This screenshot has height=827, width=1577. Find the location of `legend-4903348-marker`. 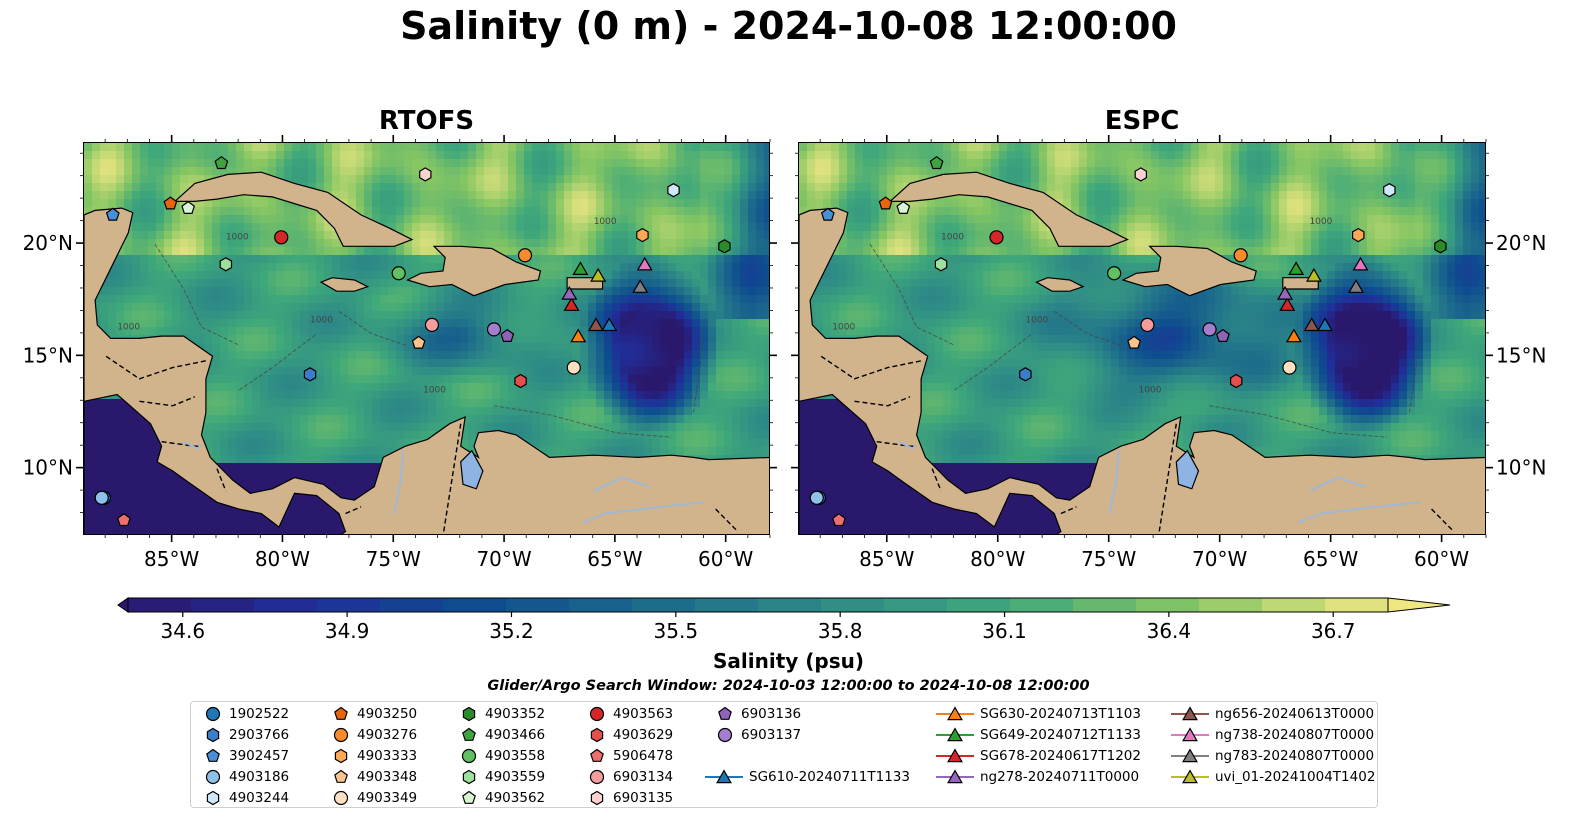

legend-4903348-marker is located at coordinates (341, 776).